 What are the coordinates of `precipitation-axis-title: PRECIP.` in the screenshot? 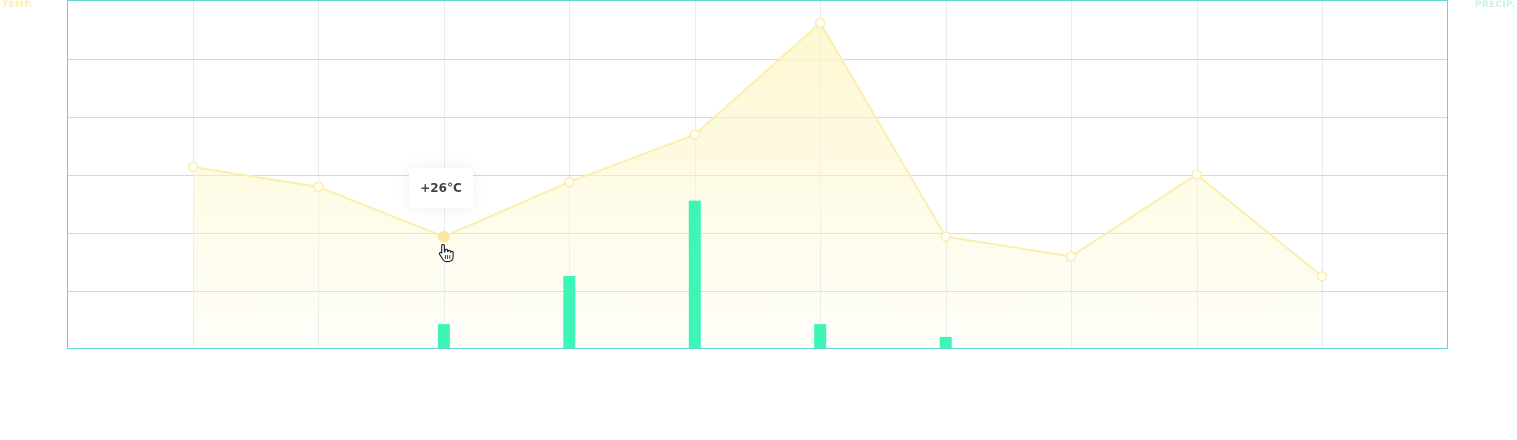 It's located at (1494, 5).